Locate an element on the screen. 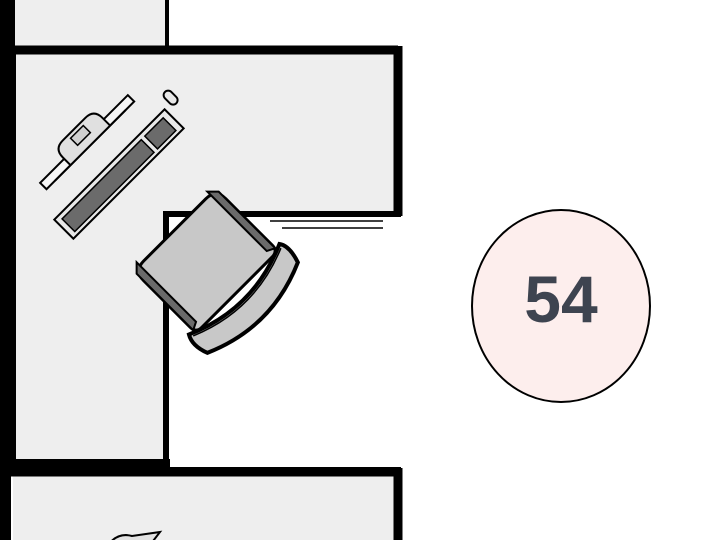 This screenshot has width=705, height=545. seat-badge: 54 is located at coordinates (561, 306).